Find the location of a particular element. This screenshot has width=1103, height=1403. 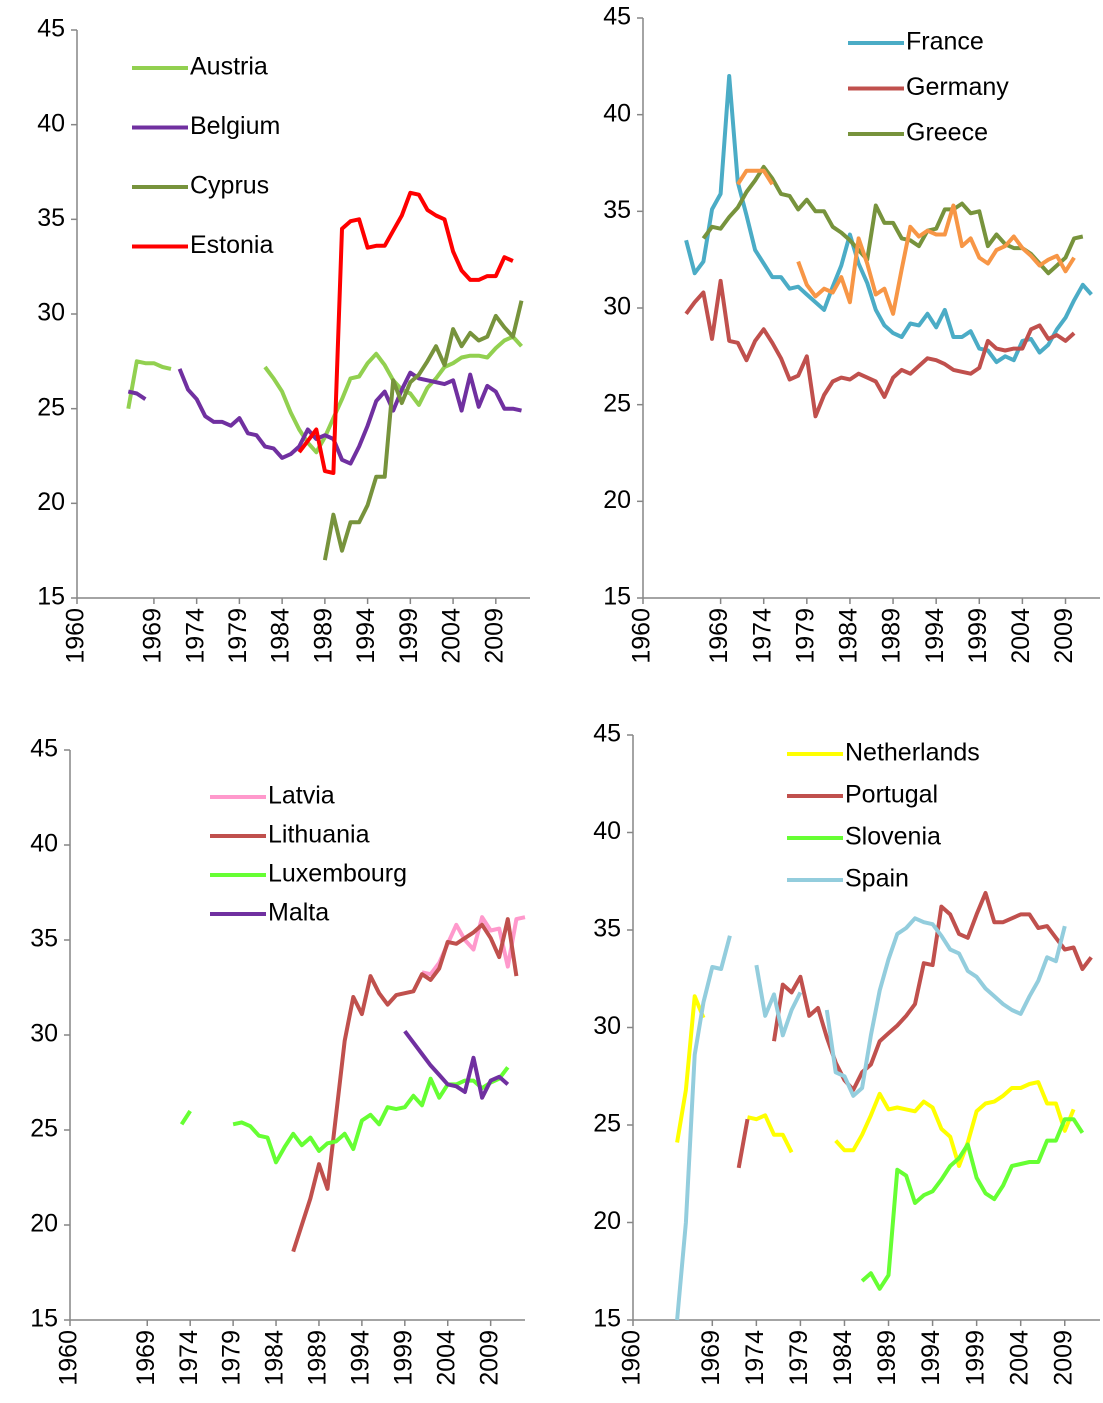

legend-label: Lithuania is located at coordinates (319, 835).